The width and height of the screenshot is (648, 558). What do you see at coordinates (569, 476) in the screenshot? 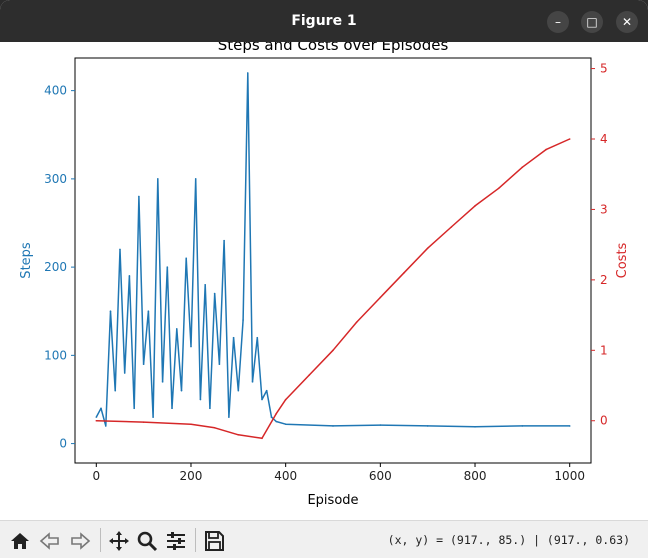
I see `x-tick-label: 1000` at bounding box center [569, 476].